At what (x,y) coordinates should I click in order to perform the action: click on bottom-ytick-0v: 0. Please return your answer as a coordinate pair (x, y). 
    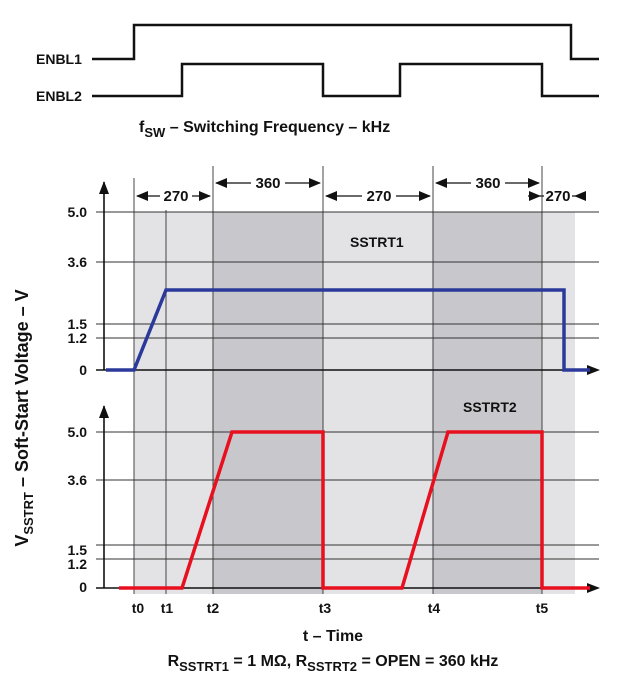
    Looking at the image, I should click on (83, 587).